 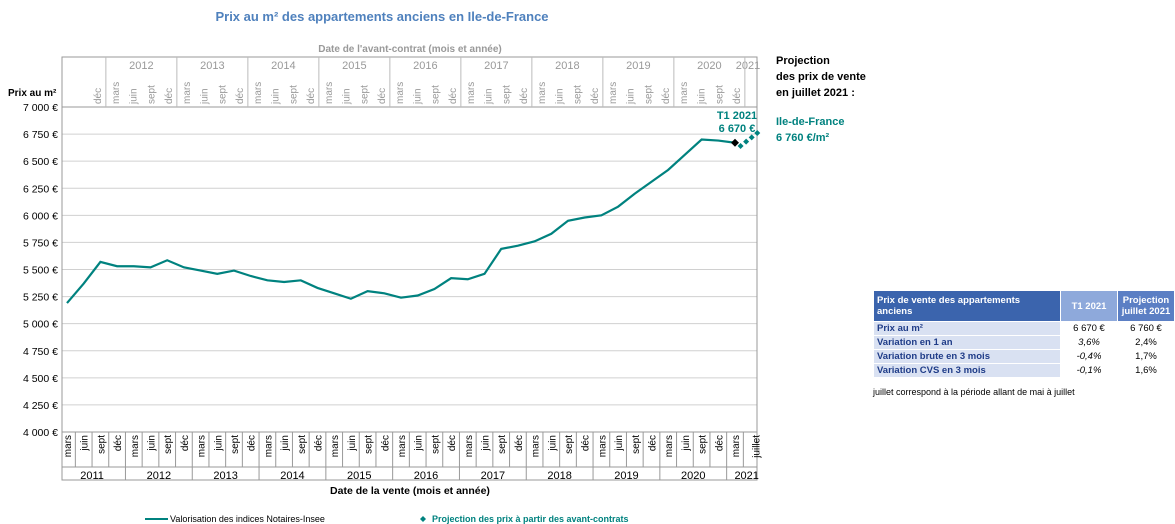 What do you see at coordinates (1146, 370) in the screenshot?
I see `table-cell: 1,6%` at bounding box center [1146, 370].